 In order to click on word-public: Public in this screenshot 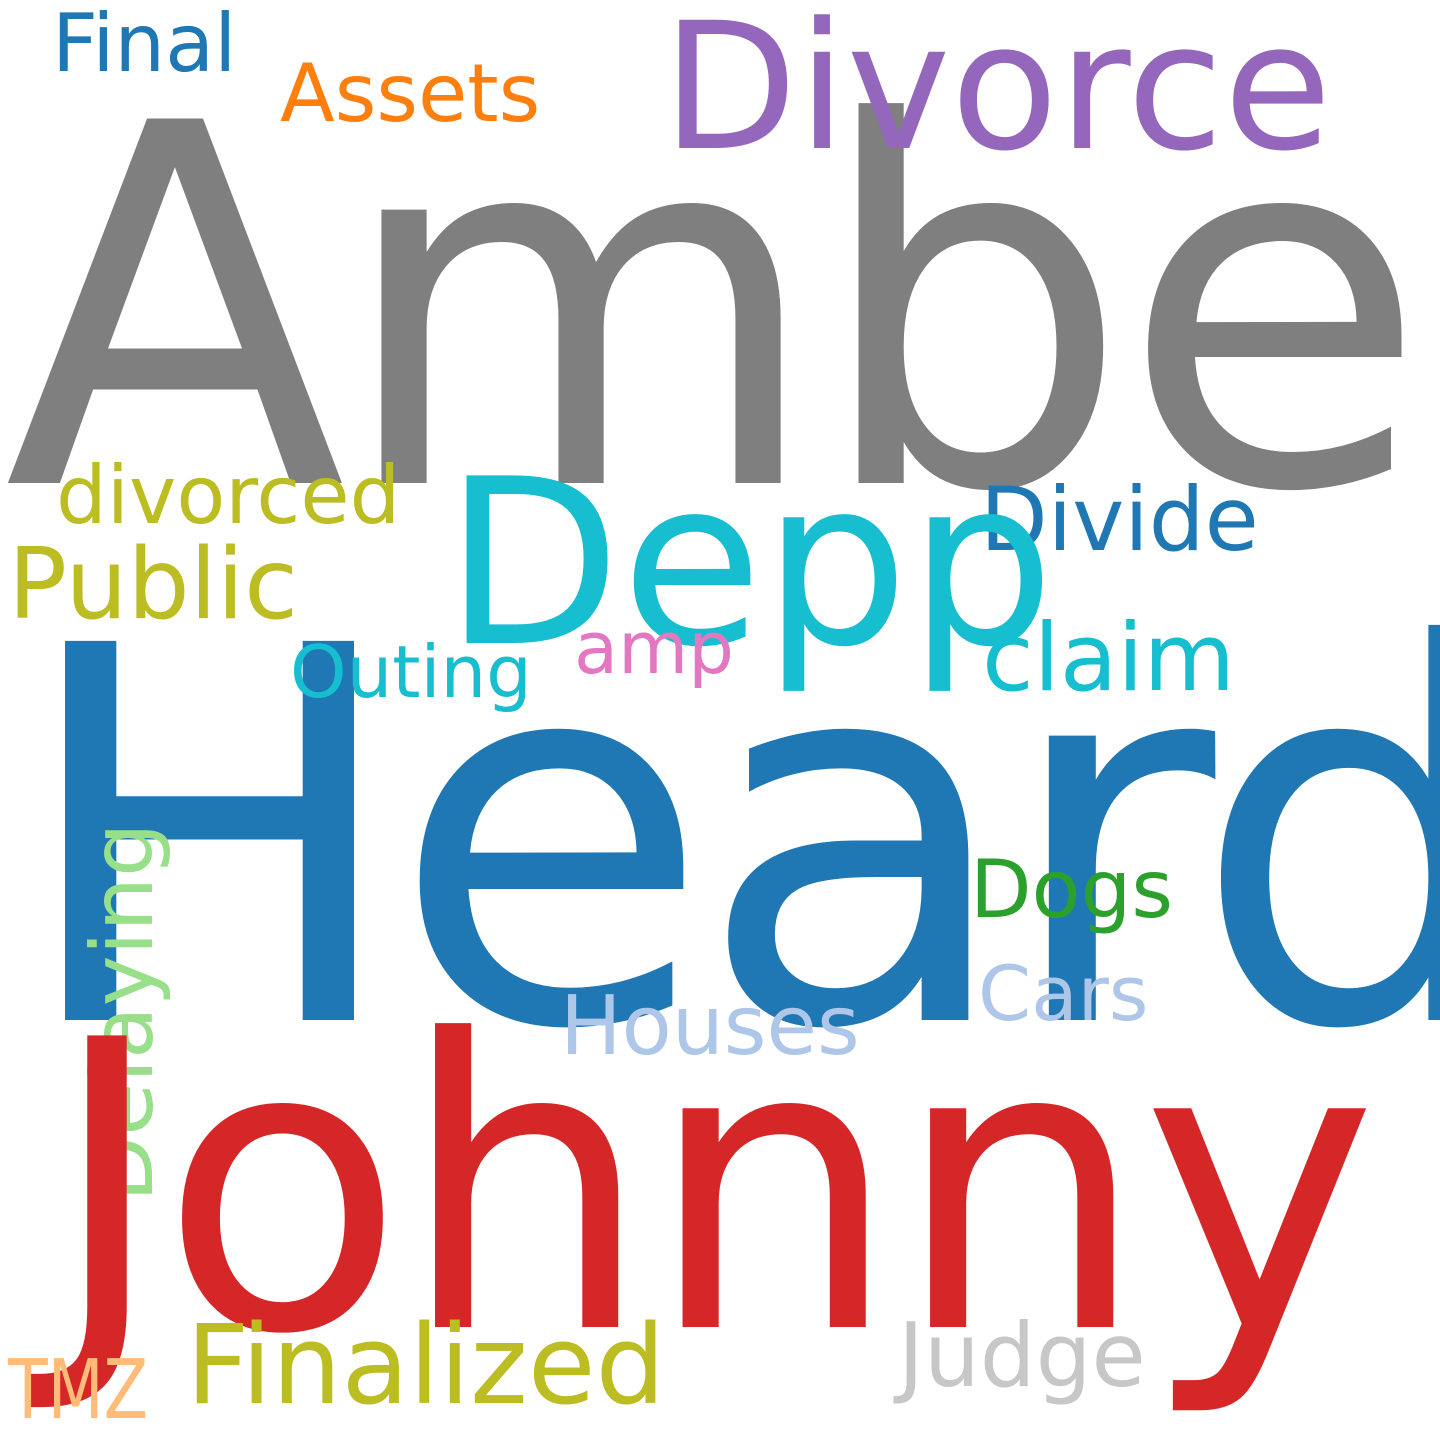, I will do `click(153, 585)`.